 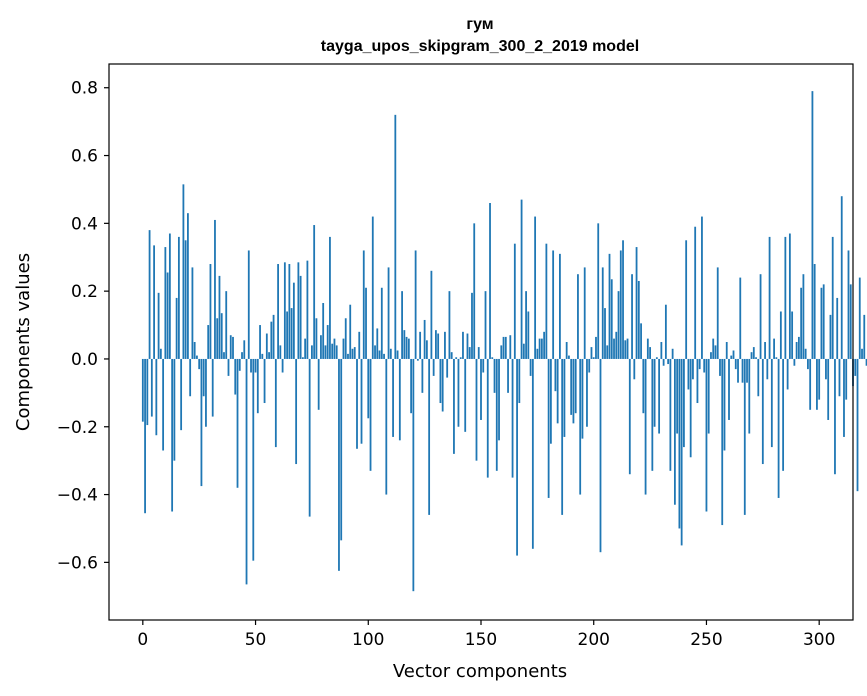 I want to click on y-axis-label: Components values, so click(x=23, y=342).